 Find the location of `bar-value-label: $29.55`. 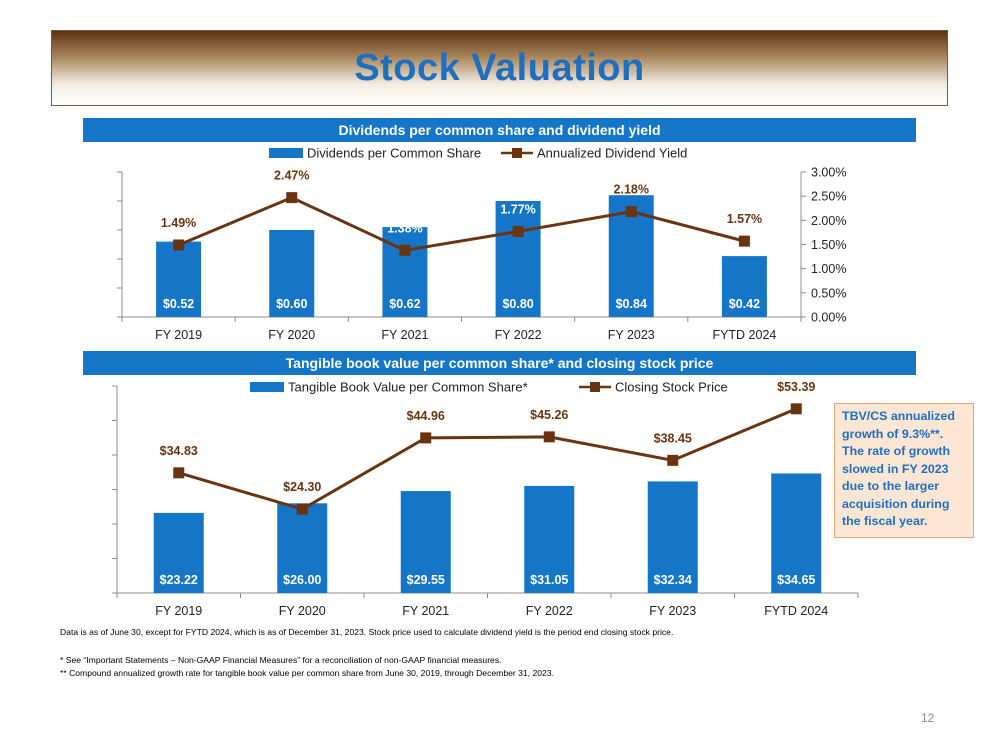

bar-value-label: $29.55 is located at coordinates (426, 580).